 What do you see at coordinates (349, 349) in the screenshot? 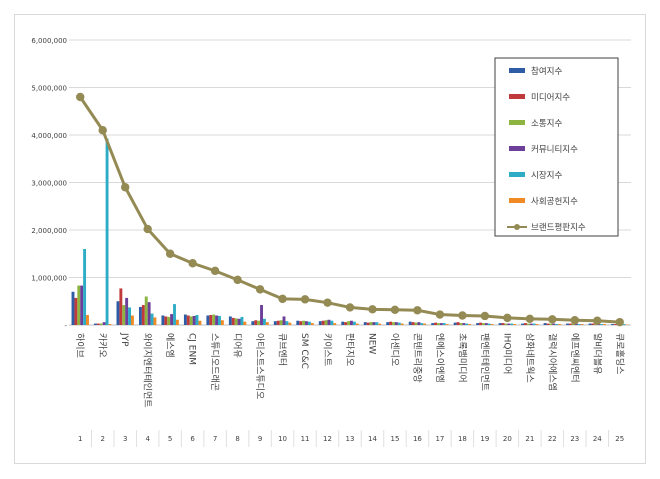
I see `x-tick-label-group: 판타지오` at bounding box center [349, 349].